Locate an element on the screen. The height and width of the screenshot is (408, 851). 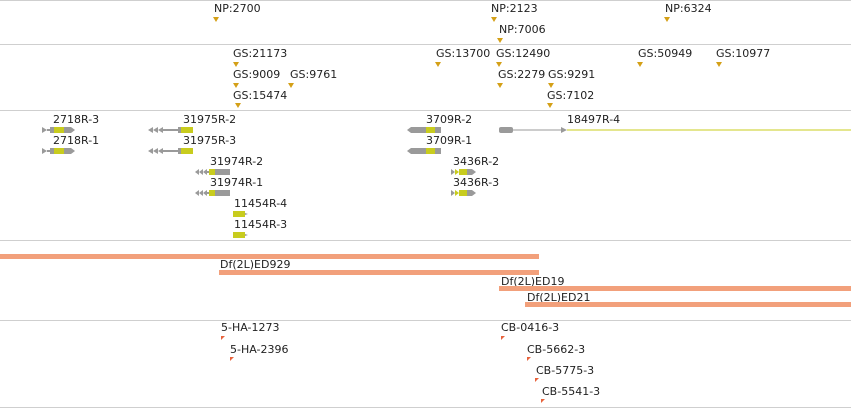
gs-label: GS:12490 is located at coordinates (523, 53).